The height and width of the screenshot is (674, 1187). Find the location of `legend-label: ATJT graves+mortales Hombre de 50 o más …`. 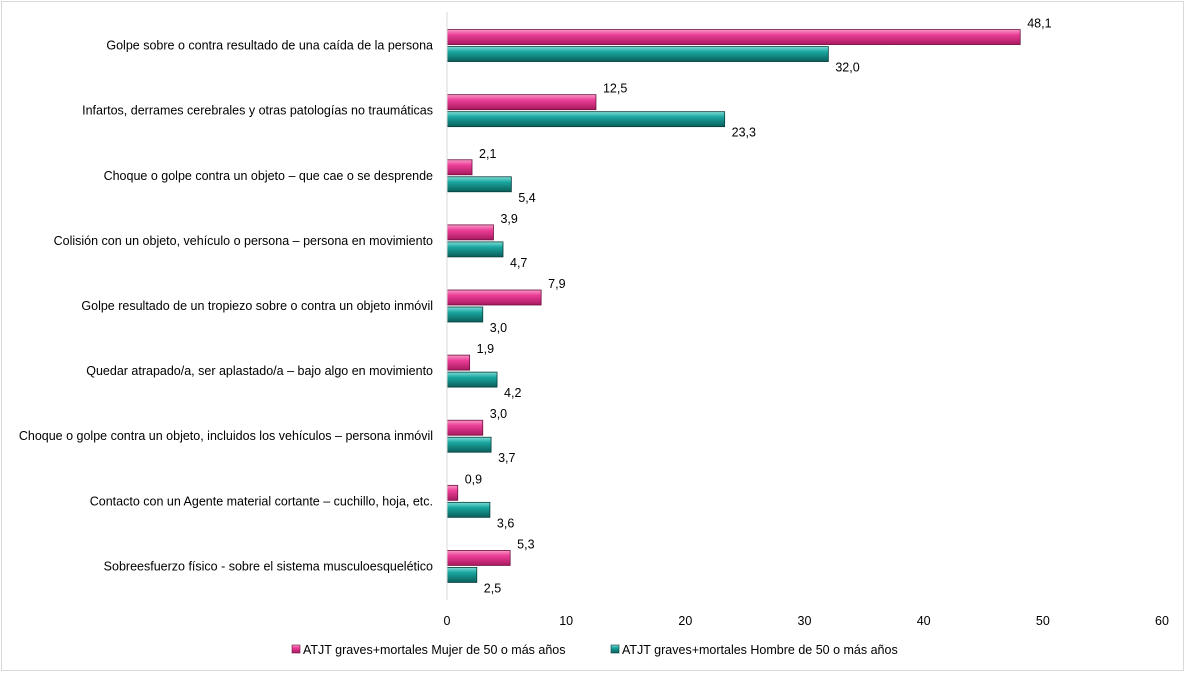

legend-label: ATJT graves+mortales Hombre de 50 o más … is located at coordinates (760, 650).